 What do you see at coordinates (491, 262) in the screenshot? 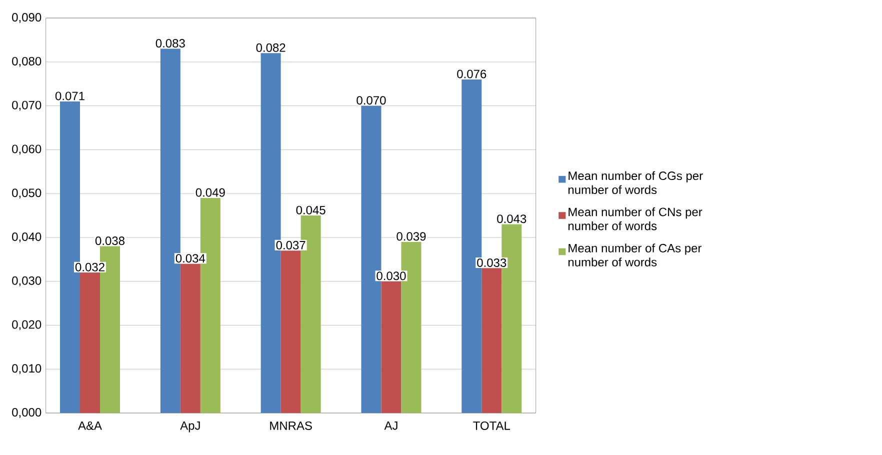
I see `data-label: 0.033` at bounding box center [491, 262].